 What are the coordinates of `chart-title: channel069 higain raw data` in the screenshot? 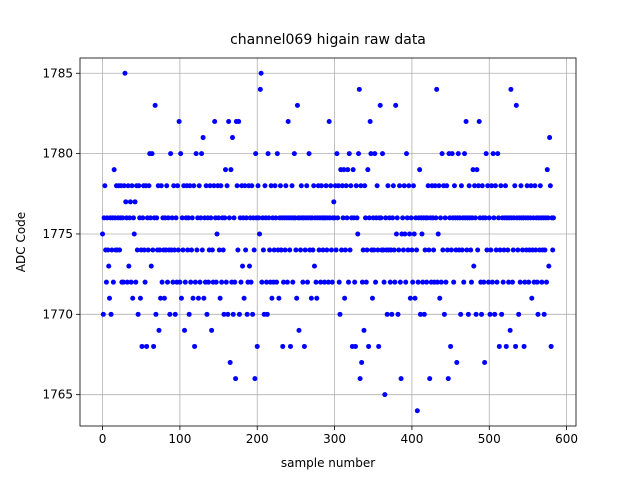 It's located at (328, 40).